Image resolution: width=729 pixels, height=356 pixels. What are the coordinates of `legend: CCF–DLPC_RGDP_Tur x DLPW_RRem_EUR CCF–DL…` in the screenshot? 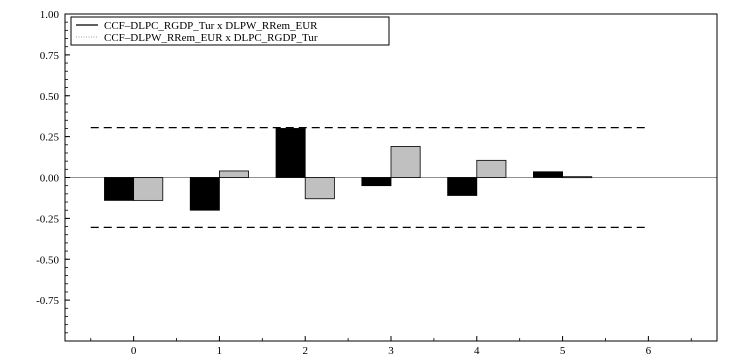 It's located at (230, 31).